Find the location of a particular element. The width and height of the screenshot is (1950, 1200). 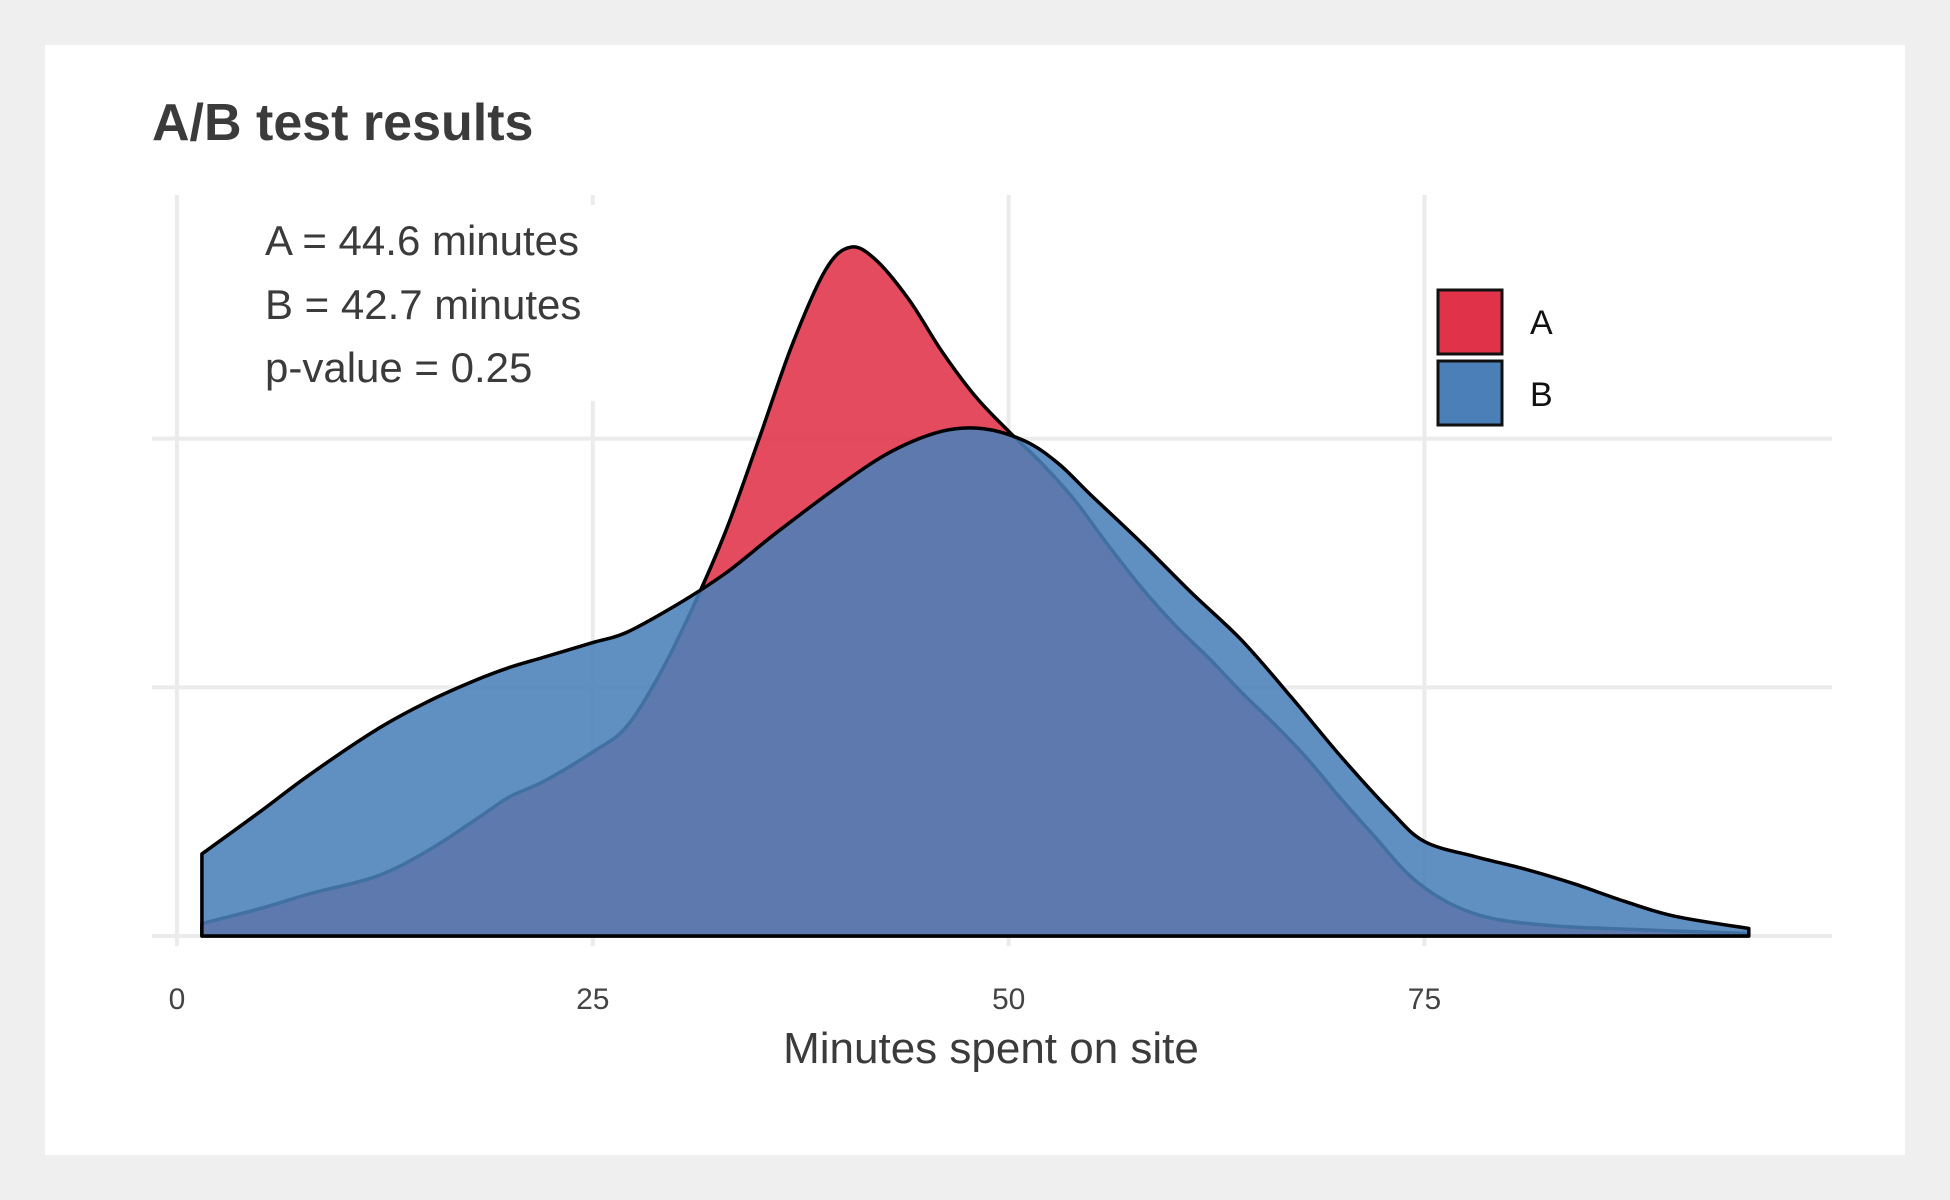

legend-swatch-b is located at coordinates (1470, 393).